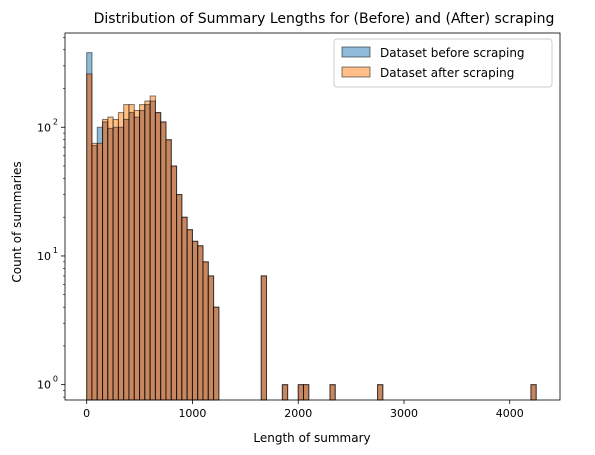 This screenshot has width=595, height=455. I want to click on x-axis-label: Length of summary, so click(311, 438).